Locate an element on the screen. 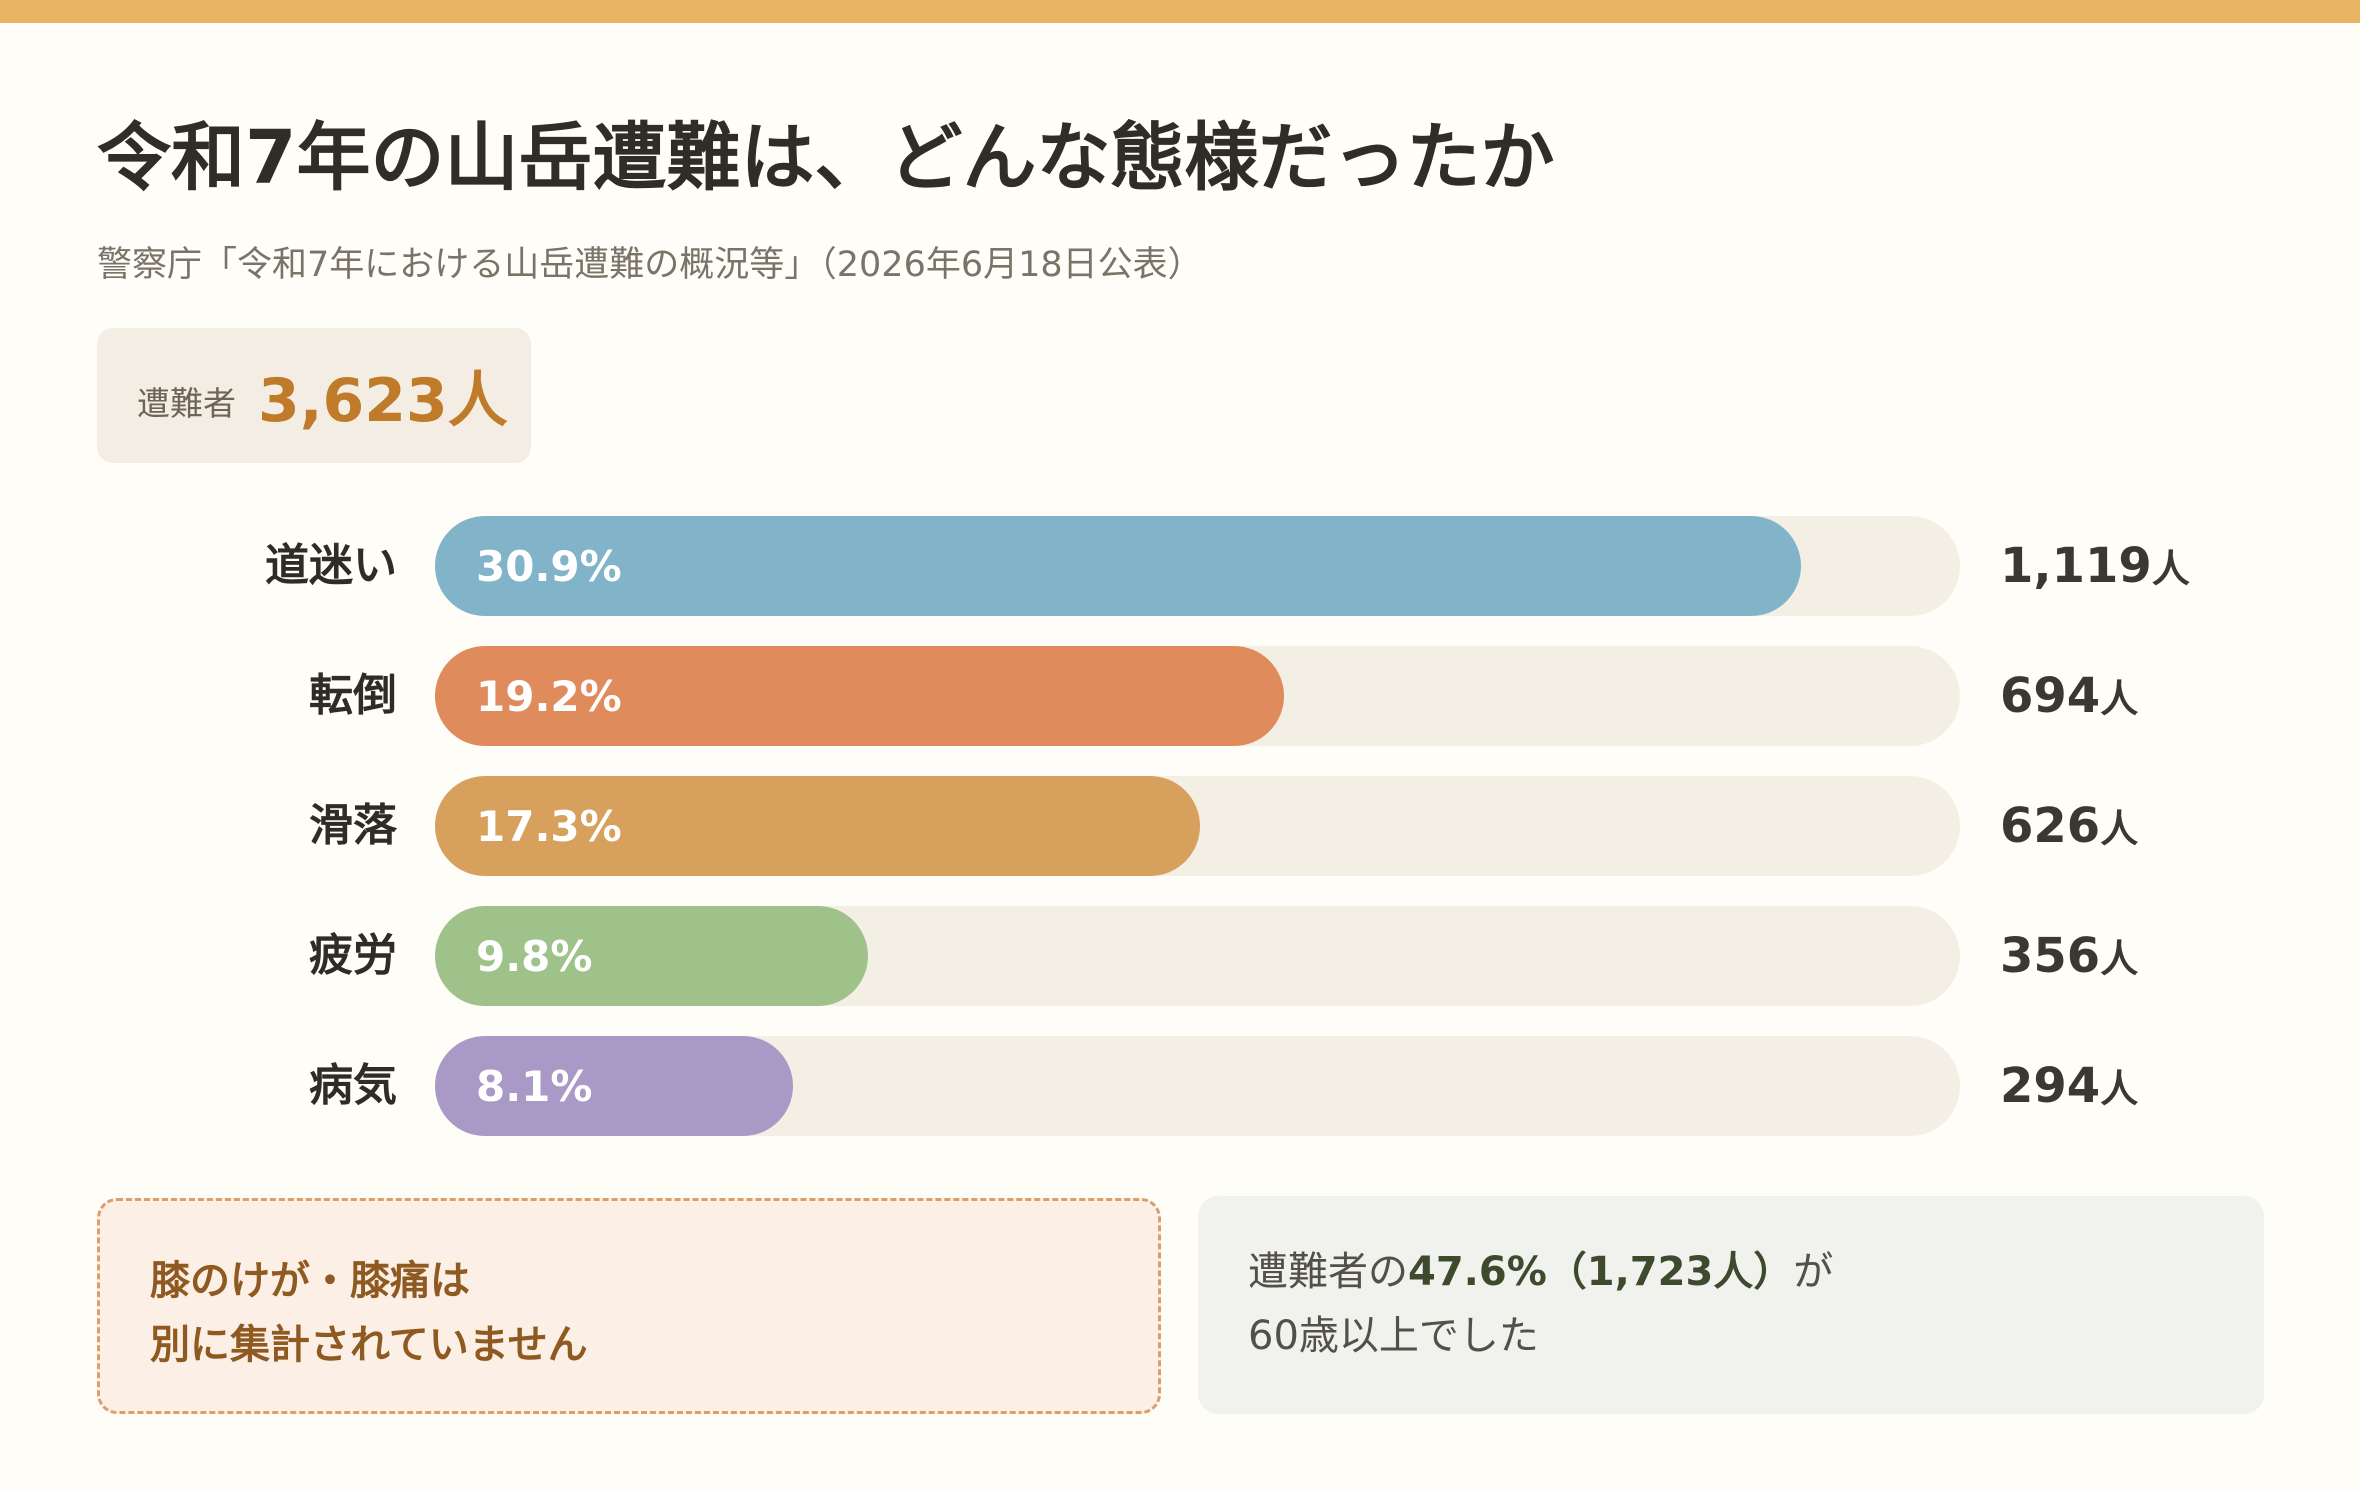 Image resolution: width=2360 pixels, height=1490 pixels. chart-row: 滑落 17.3% 626人 is located at coordinates (1180, 826).